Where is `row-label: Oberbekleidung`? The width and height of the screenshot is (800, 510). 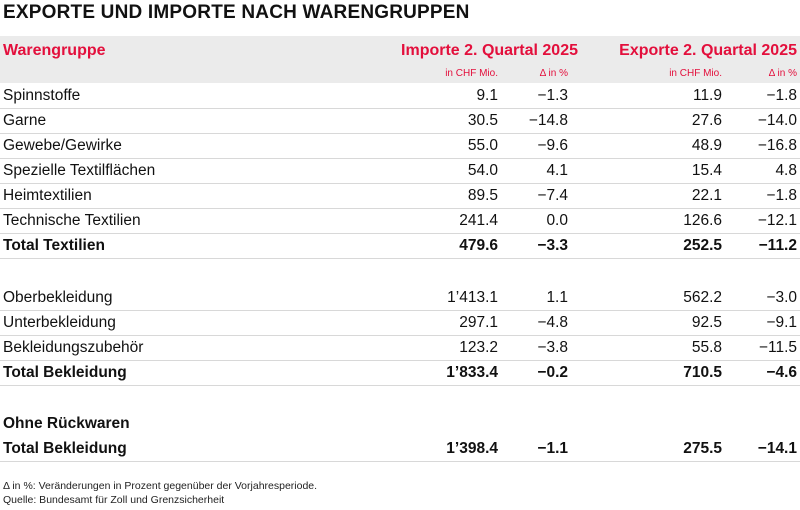
row-label: Oberbekleidung is located at coordinates (58, 297).